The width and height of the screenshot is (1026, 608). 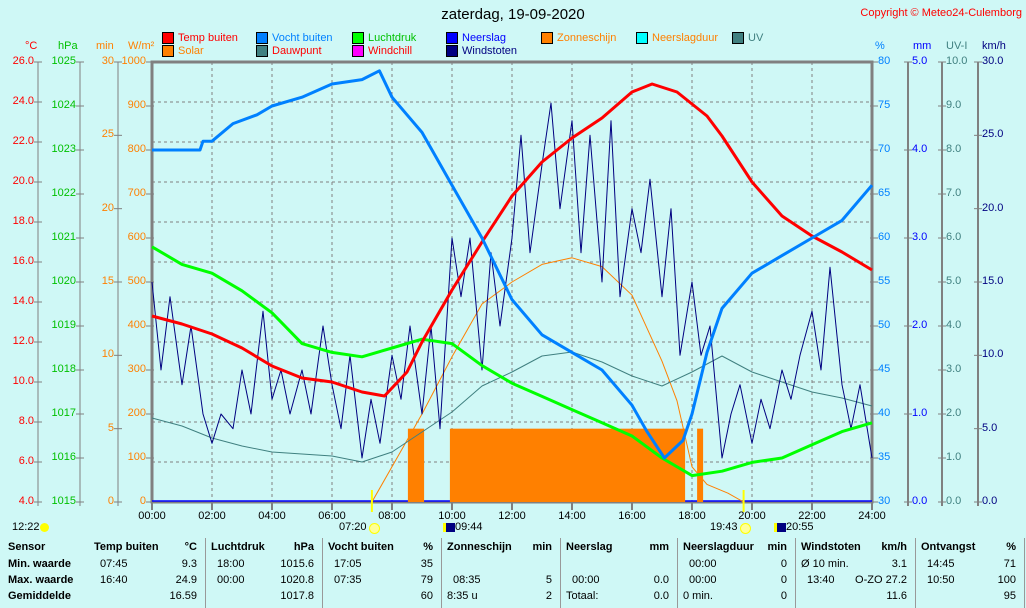 What do you see at coordinates (548, 596) in the screenshot?
I see `cell-value: 2` at bounding box center [548, 596].